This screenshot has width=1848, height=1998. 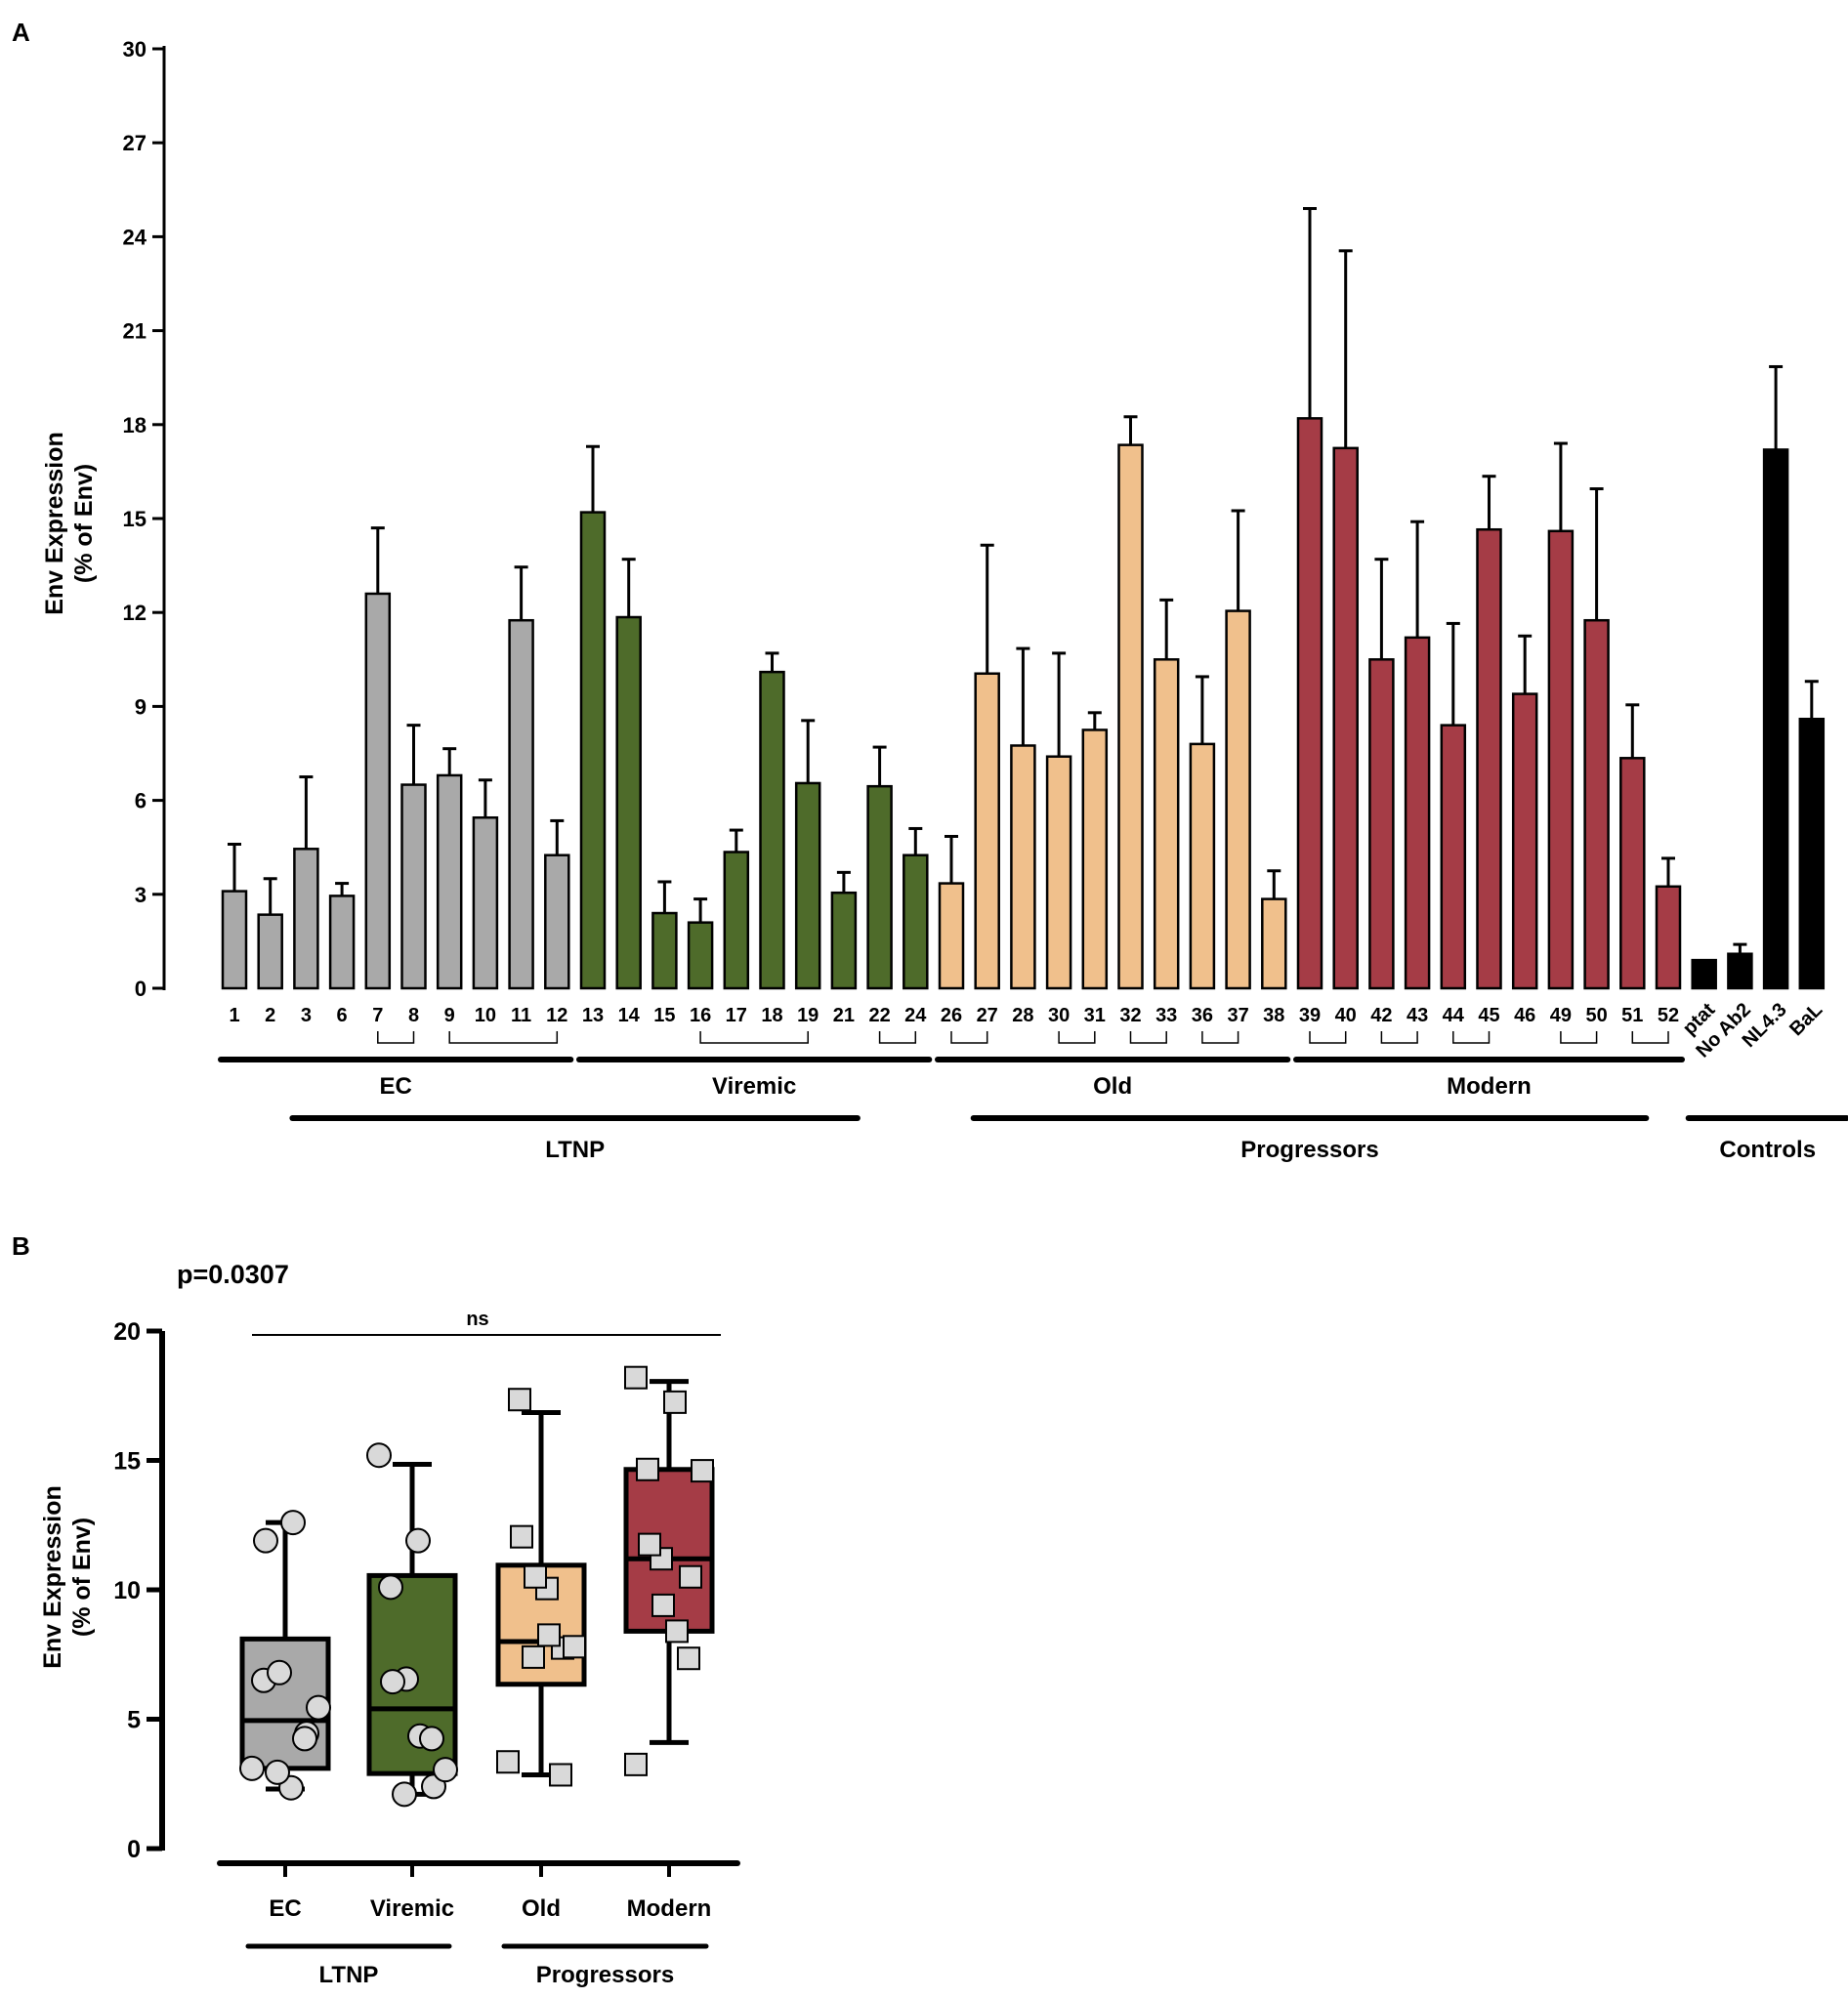 What do you see at coordinates (844, 1015) in the screenshot?
I see `panel-a-x-tick-label: 21` at bounding box center [844, 1015].